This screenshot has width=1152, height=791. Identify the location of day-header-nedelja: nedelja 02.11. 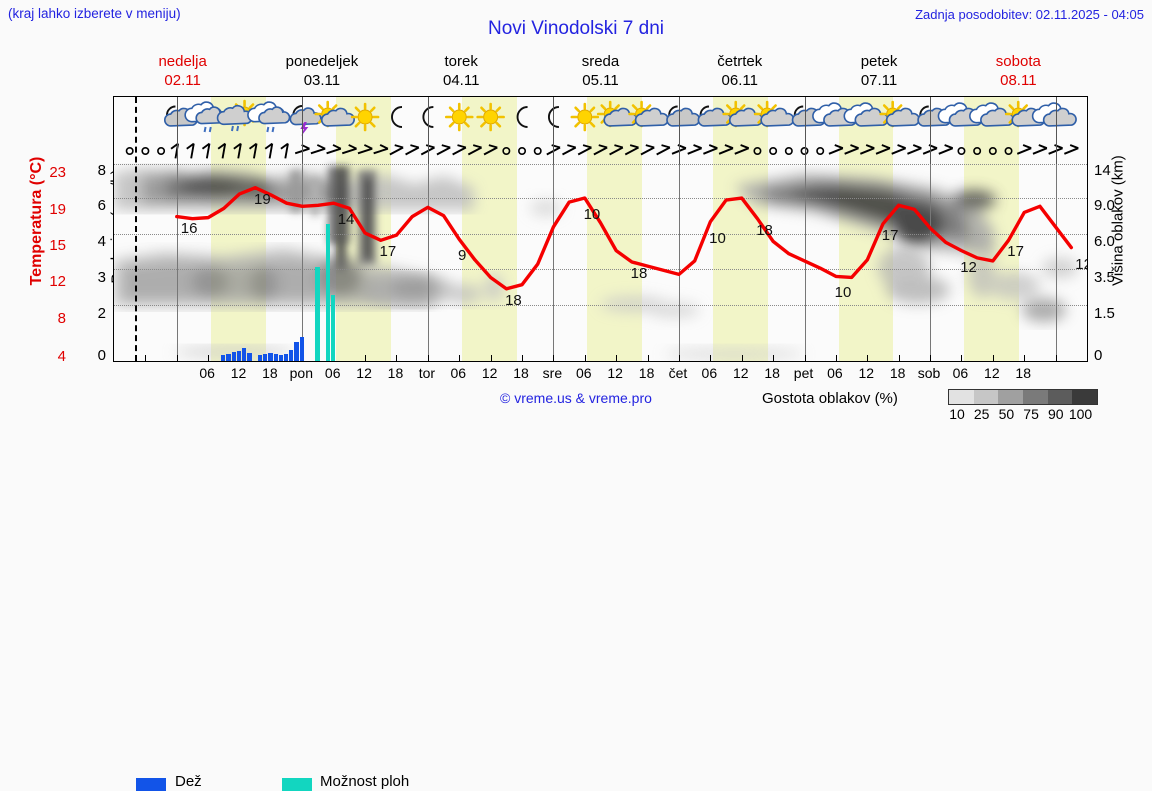
(182, 73).